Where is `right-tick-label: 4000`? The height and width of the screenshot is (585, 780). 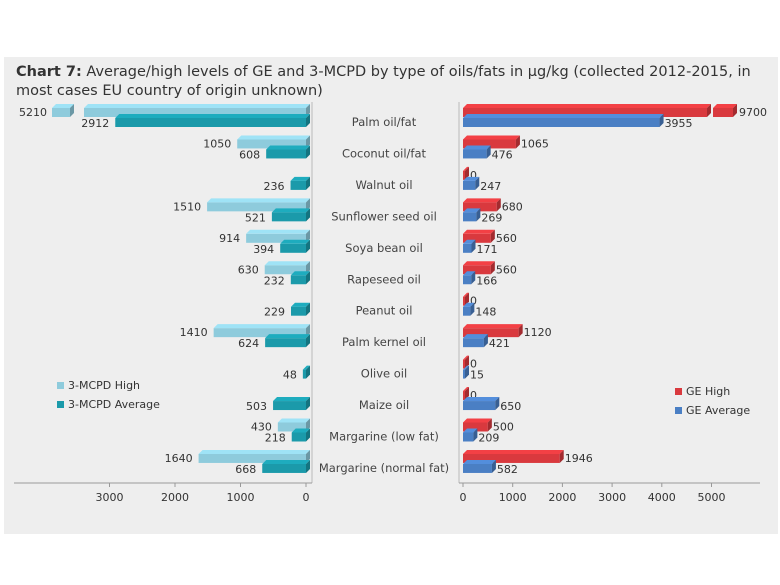 right-tick-label: 4000 is located at coordinates (662, 497).